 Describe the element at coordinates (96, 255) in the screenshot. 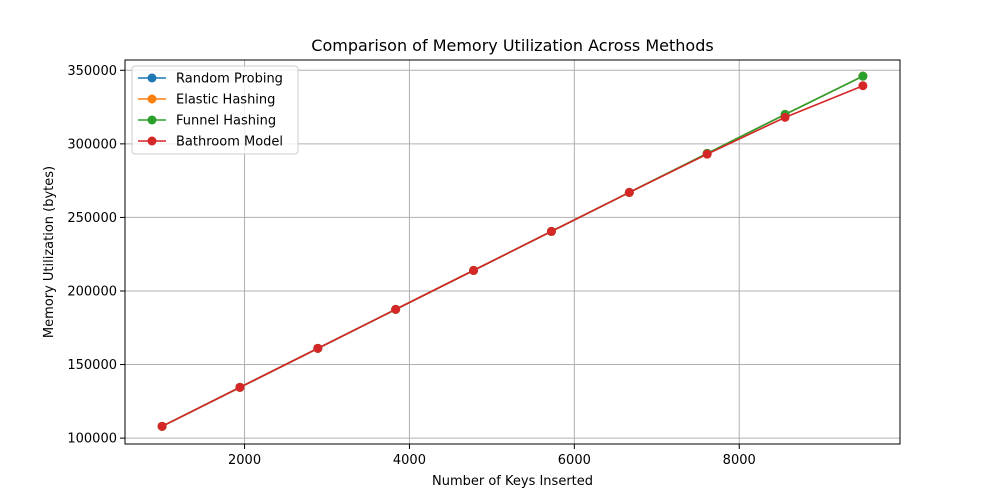

I see `y-axis-ticks: 100000 150000 200000 250000 300000 350000` at that location.